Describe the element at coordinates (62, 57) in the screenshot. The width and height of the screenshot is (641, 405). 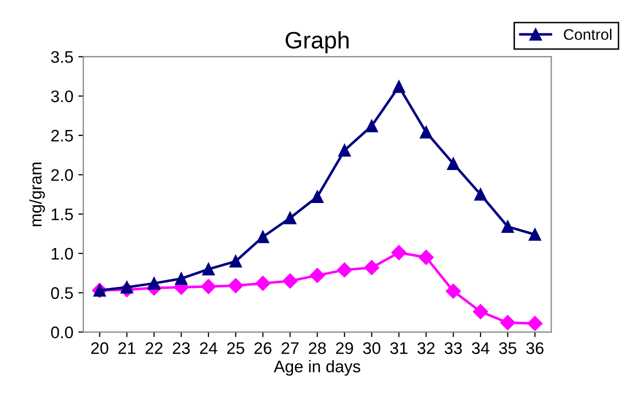
I see `y-tick-label: 3.5` at that location.